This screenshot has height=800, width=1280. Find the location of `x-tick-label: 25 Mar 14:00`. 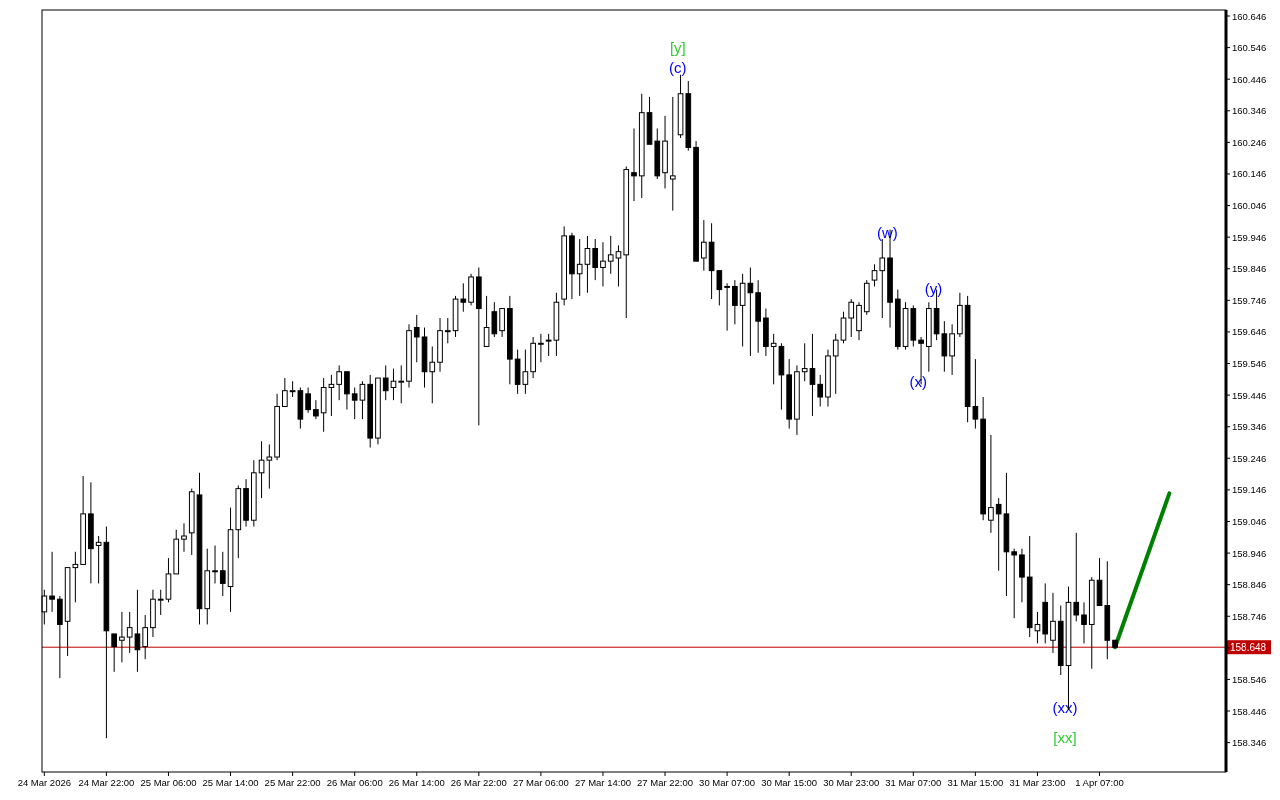

x-tick-label: 25 Mar 14:00 is located at coordinates (230, 782).